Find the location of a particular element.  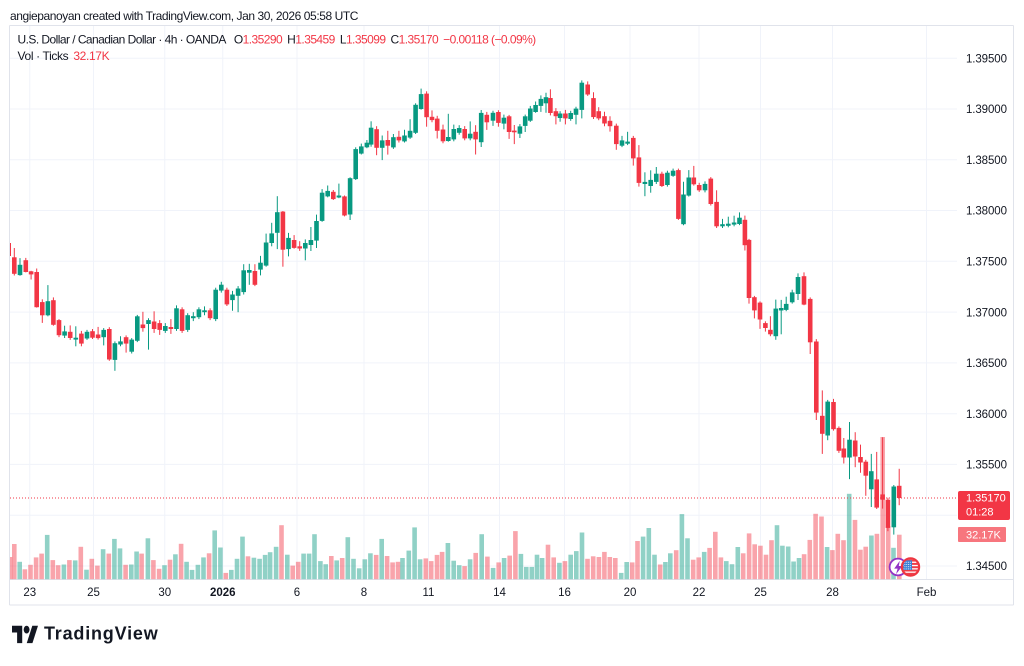

svg-text: 01:28 is located at coordinates (980, 513).